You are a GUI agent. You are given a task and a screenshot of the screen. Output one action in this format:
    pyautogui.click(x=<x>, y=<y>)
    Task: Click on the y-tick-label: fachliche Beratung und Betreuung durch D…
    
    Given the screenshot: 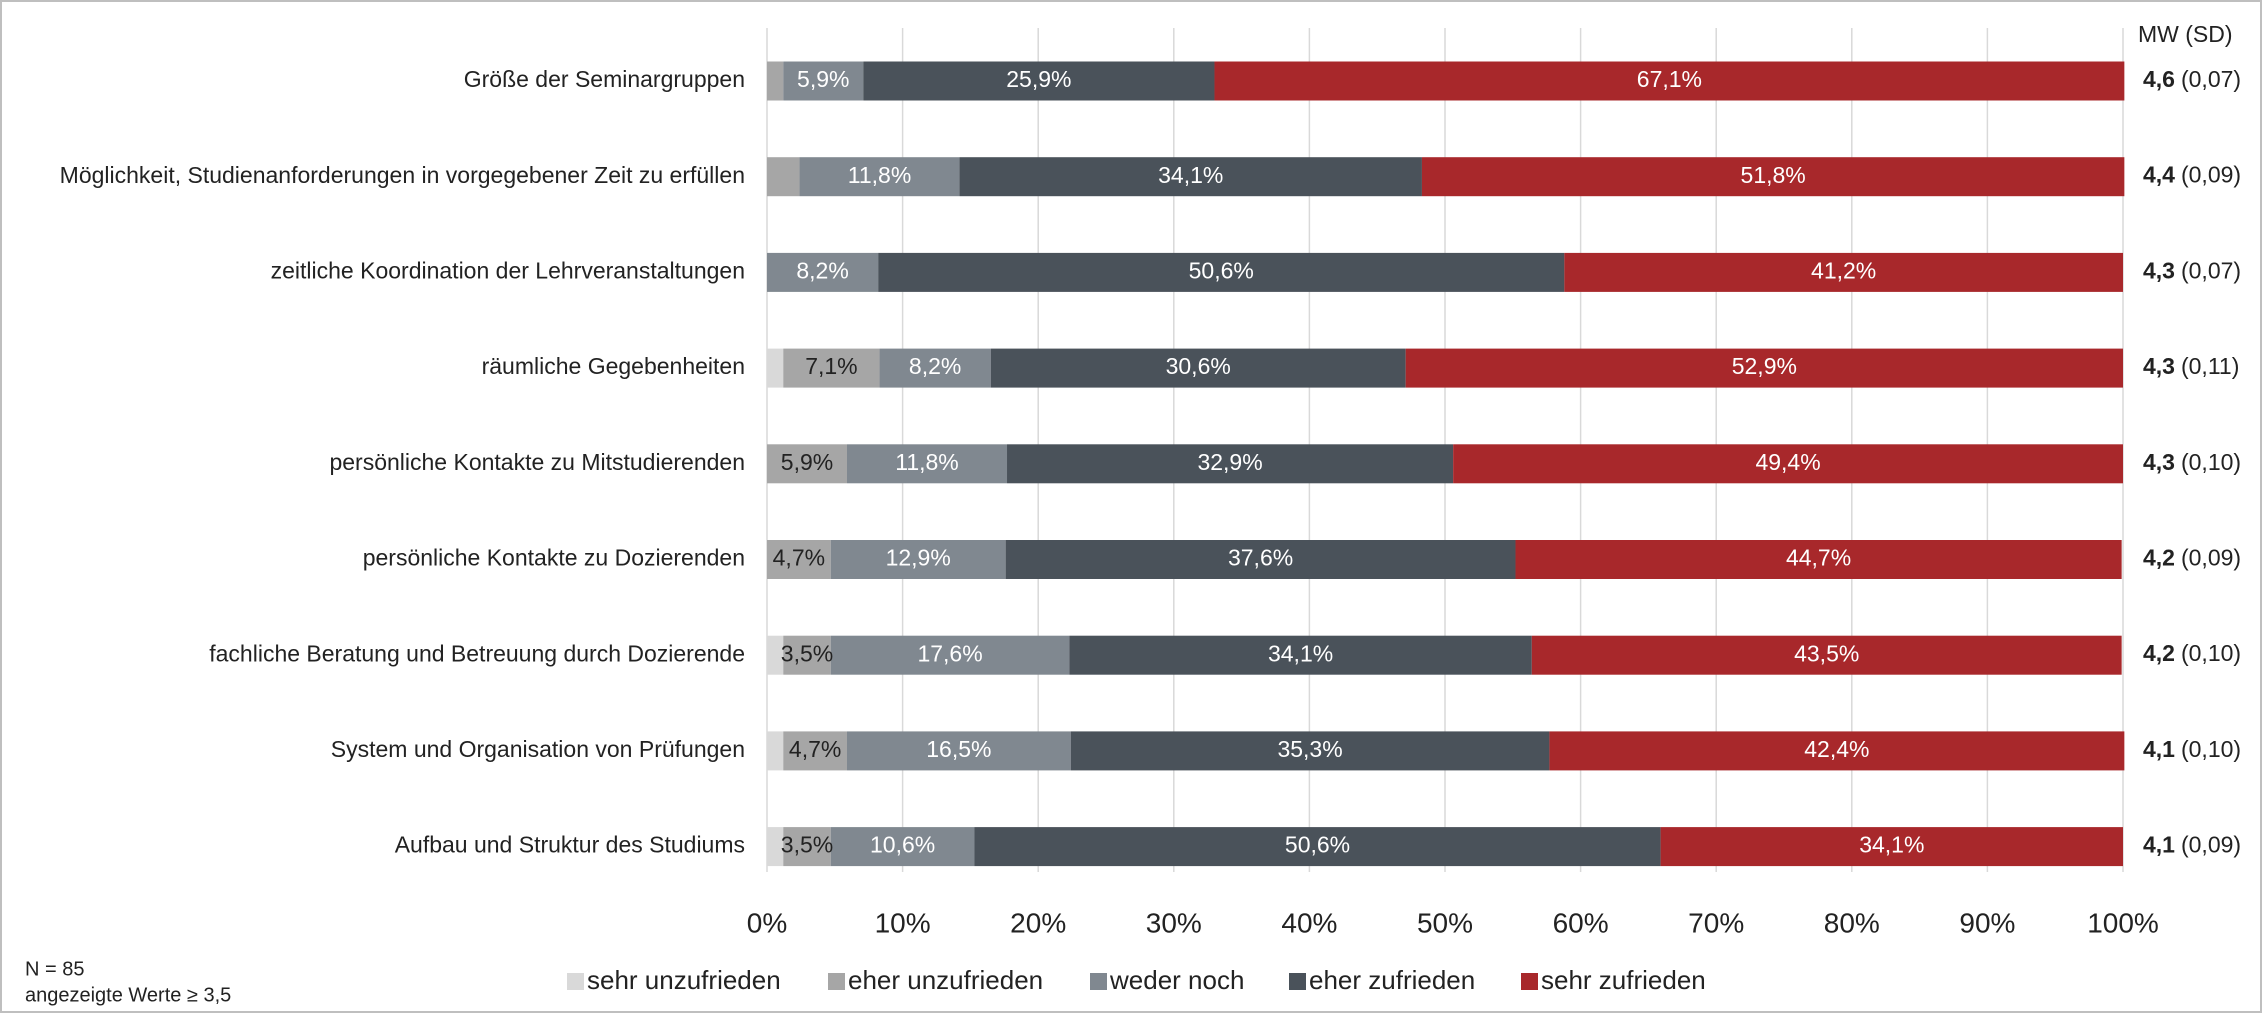 What is the action you would take?
    pyautogui.click(x=477, y=653)
    